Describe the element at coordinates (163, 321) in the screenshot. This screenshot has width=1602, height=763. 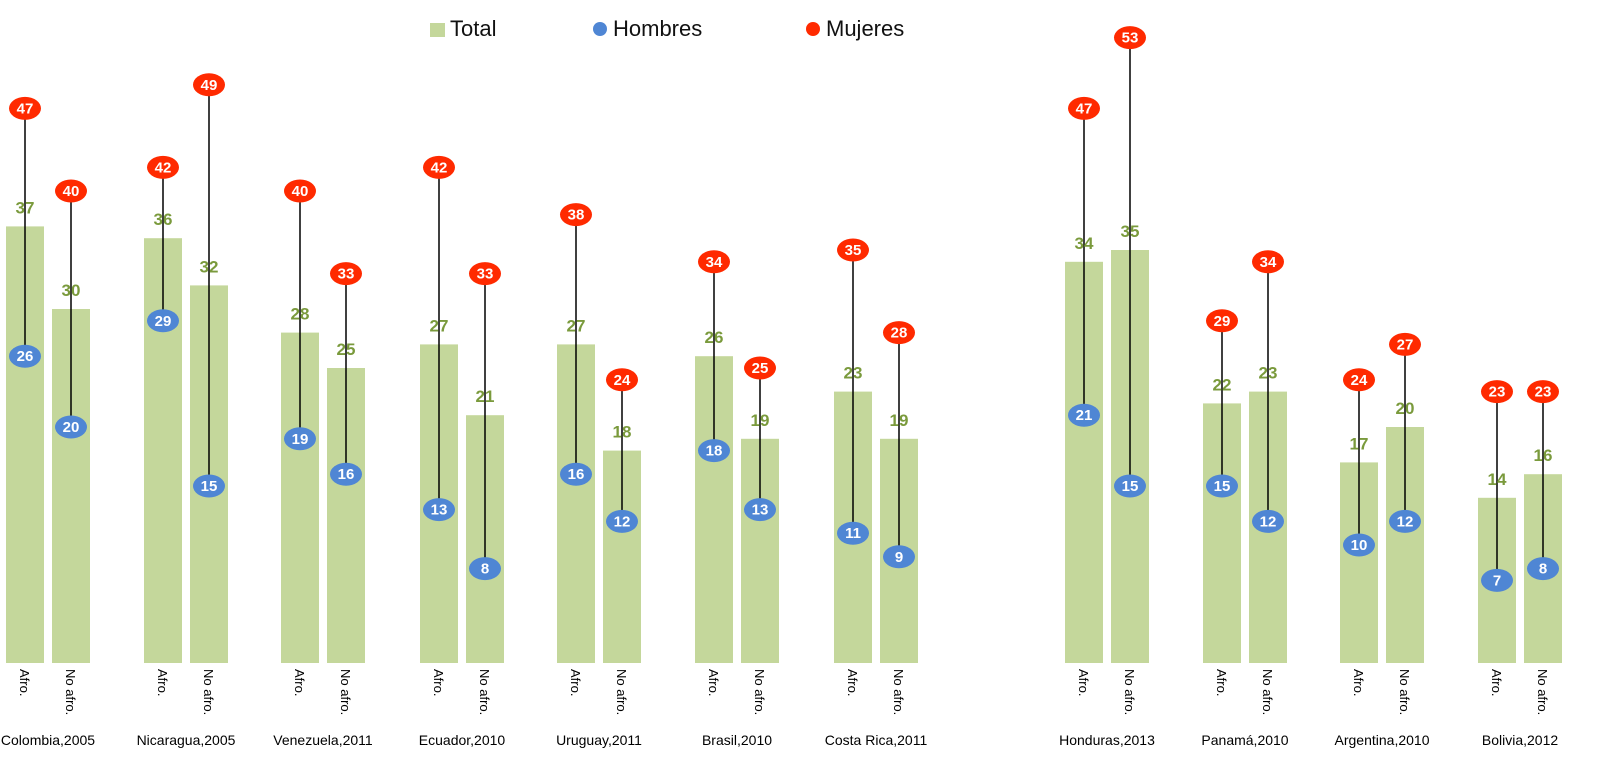
I see `dot-hombres-label: 29` at that location.